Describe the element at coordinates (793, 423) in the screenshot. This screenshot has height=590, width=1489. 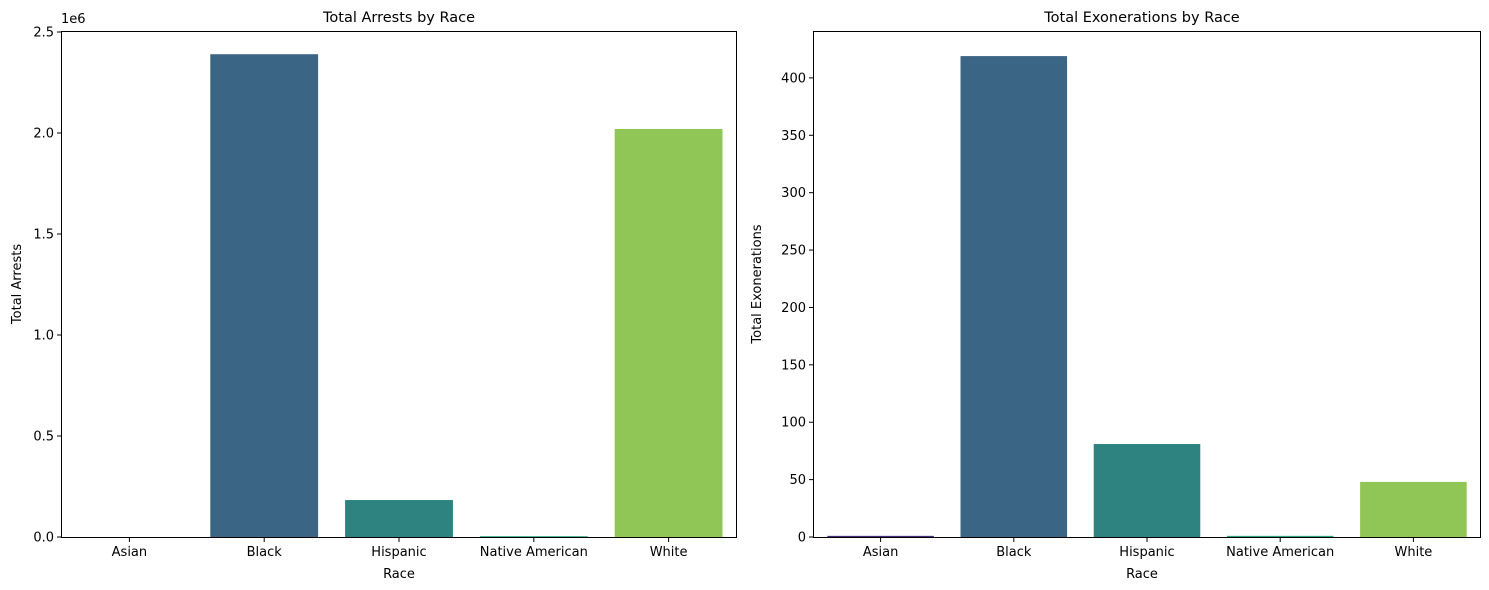
I see `y-tick-label: 100` at that location.